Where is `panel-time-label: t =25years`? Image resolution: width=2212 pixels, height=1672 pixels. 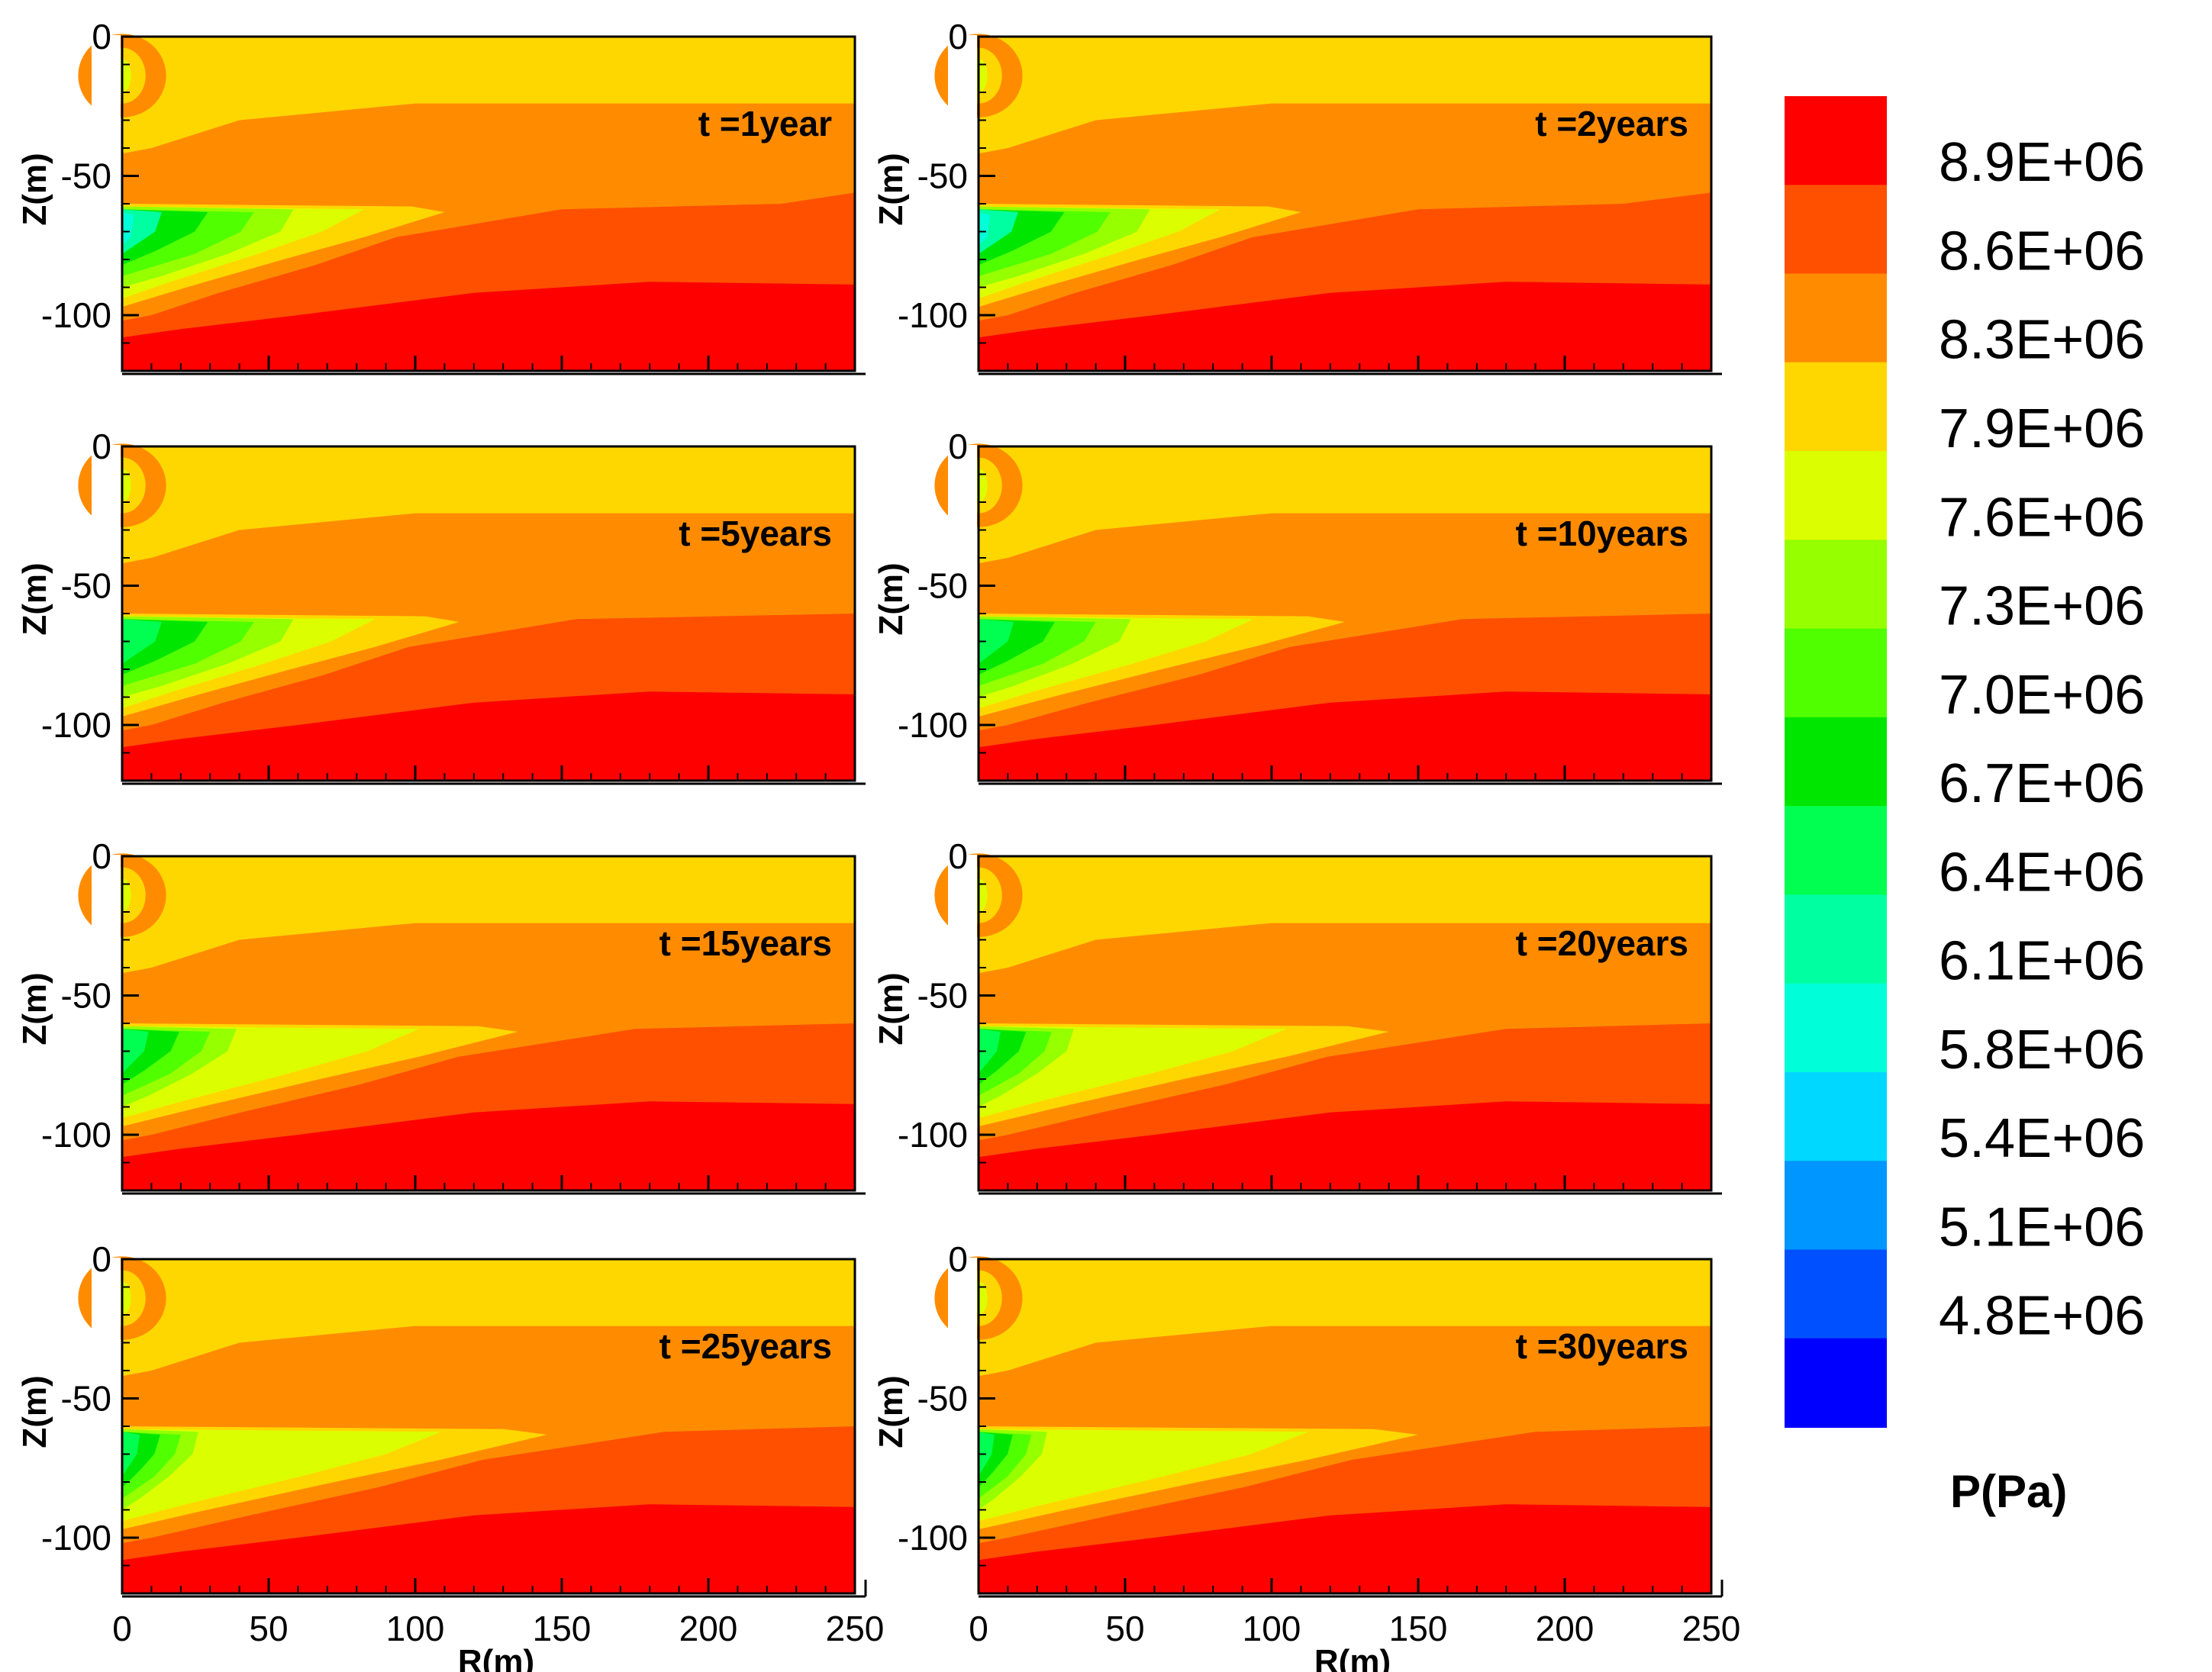 panel-time-label: t =25years is located at coordinates (745, 1346).